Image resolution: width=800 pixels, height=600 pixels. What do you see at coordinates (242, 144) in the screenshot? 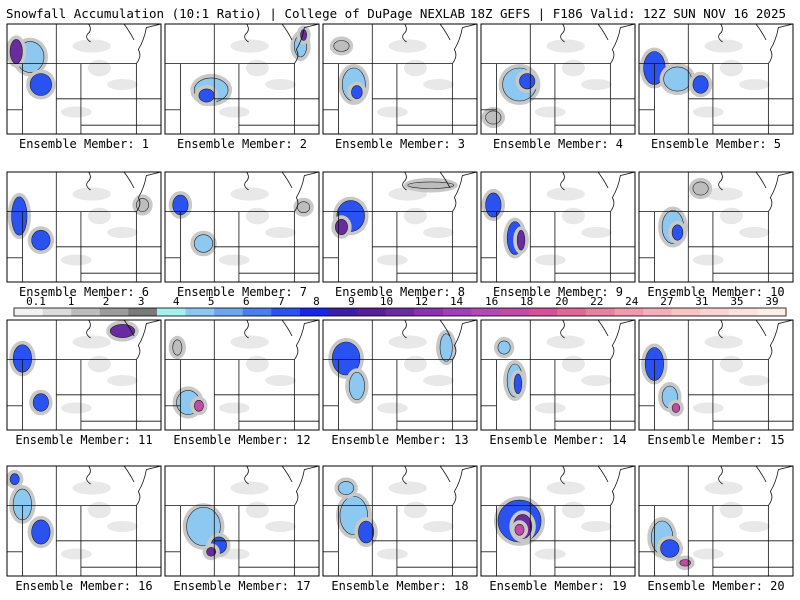
I see `ensemble-member-label: Ensemble Member: 2` at bounding box center [242, 144].